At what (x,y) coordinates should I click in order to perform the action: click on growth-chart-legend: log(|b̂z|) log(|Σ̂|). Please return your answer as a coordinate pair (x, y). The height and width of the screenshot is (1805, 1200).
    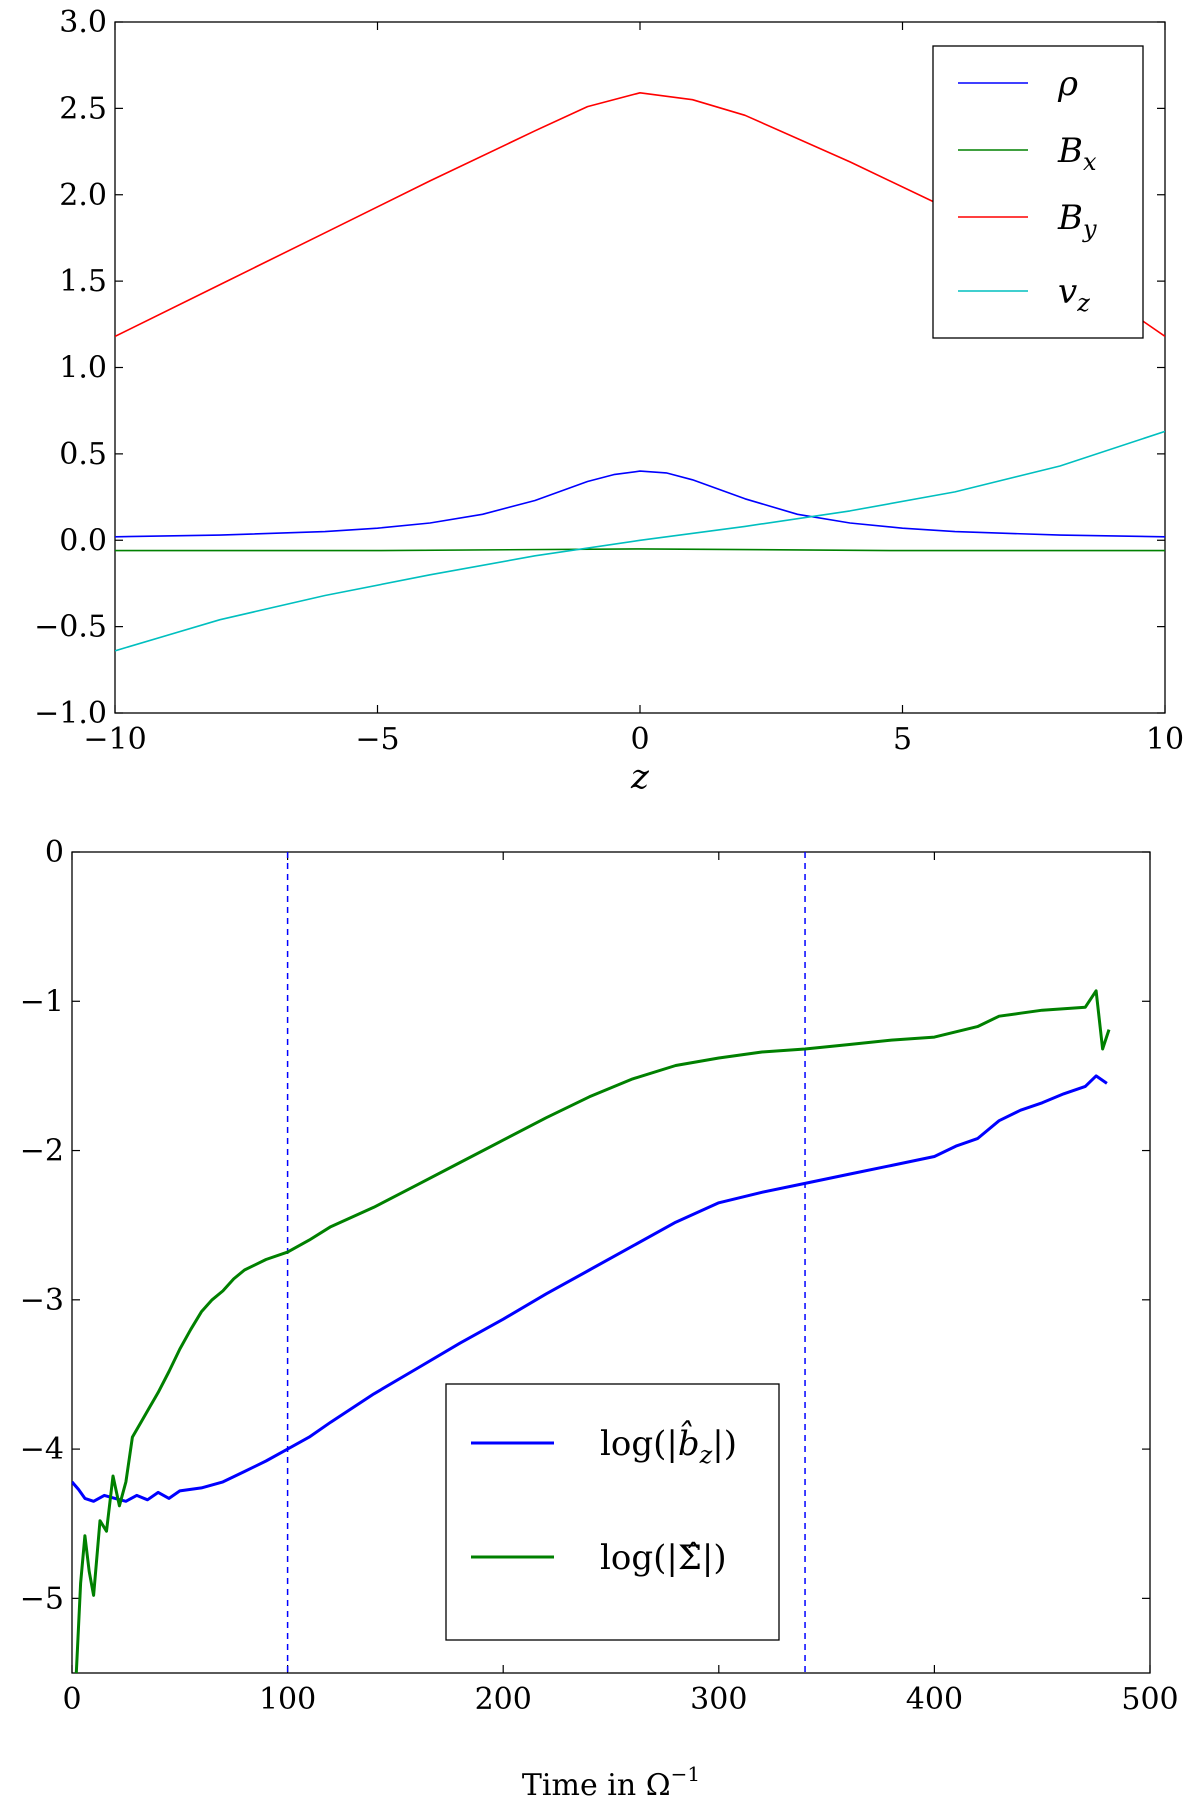
    Looking at the image, I should click on (612, 1512).